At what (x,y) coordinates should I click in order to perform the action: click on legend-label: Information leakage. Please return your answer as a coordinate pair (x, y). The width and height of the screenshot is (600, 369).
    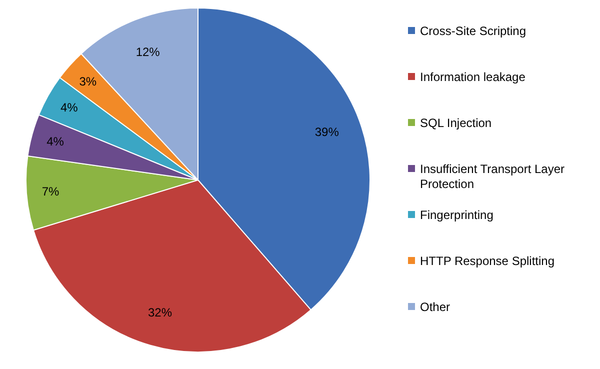
    Looking at the image, I should click on (473, 77).